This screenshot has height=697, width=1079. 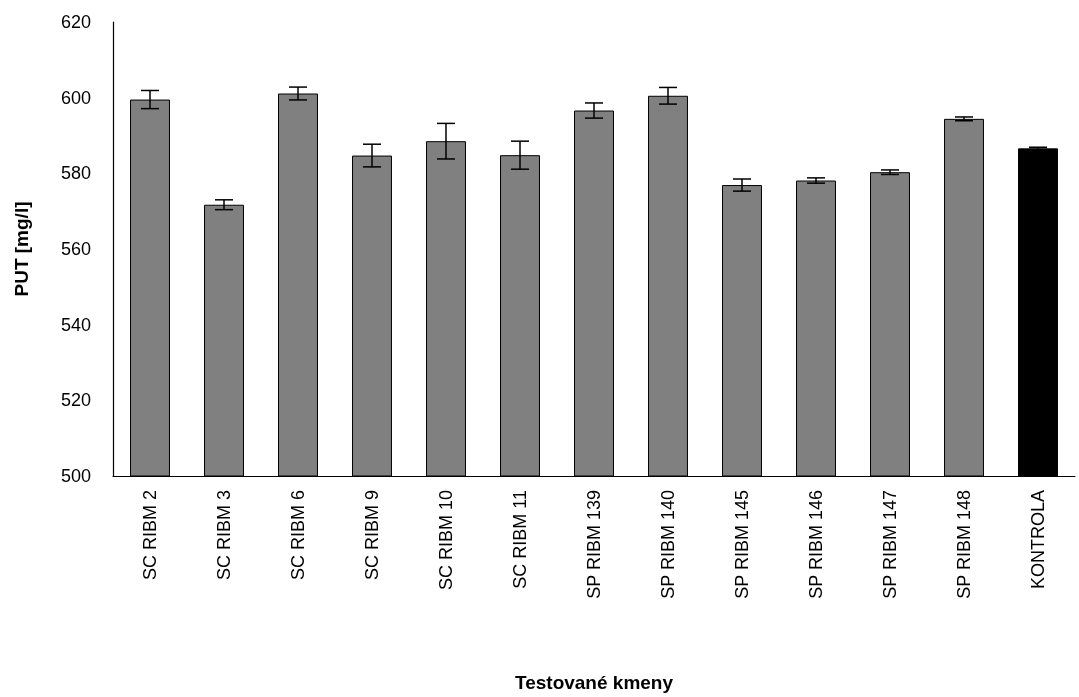 What do you see at coordinates (890, 544) in the screenshot?
I see `x-tick-label: SP RIBM 147` at bounding box center [890, 544].